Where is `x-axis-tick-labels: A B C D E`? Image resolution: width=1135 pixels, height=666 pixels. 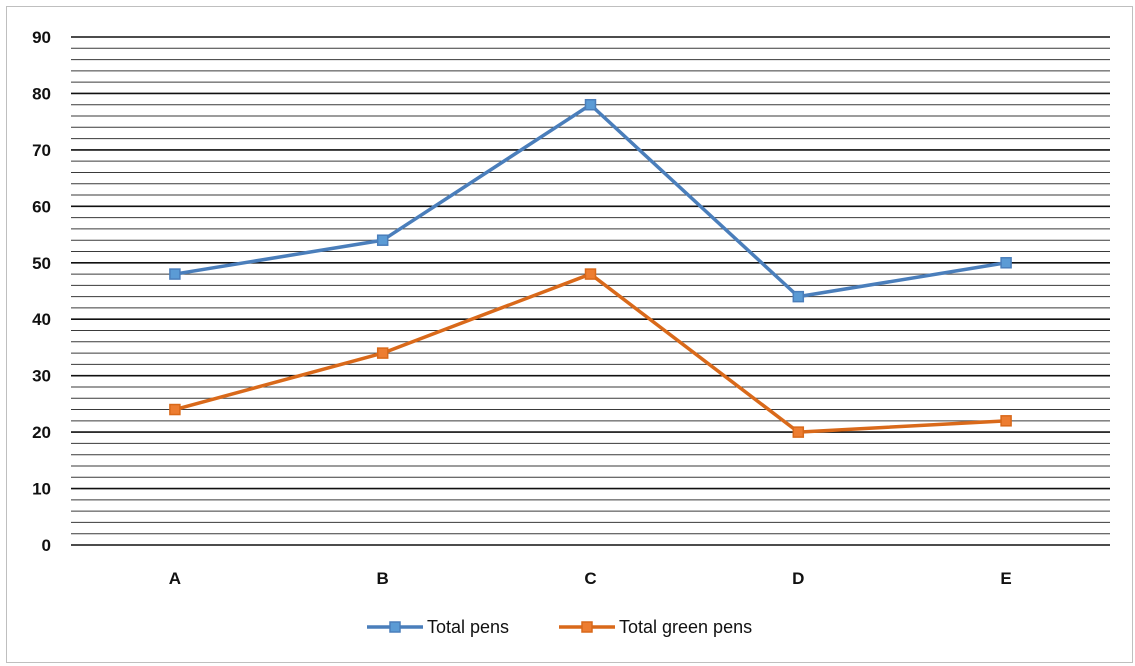 x-axis-tick-labels: A B C D E is located at coordinates (590, 578).